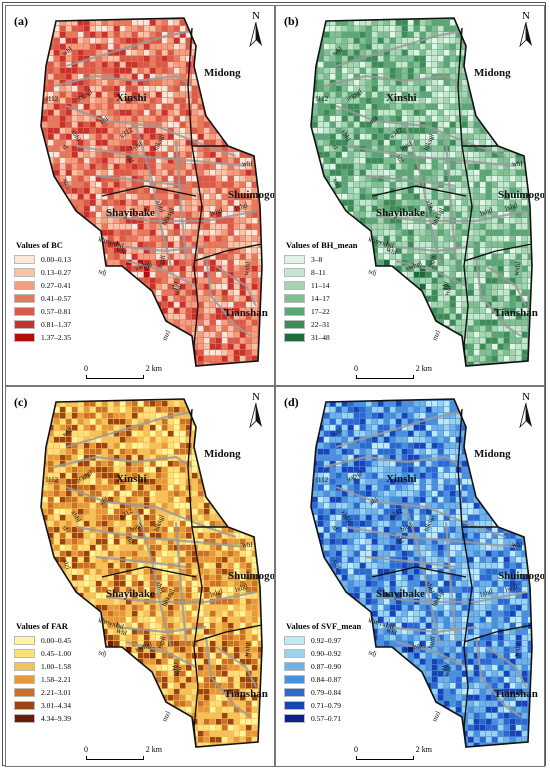  Describe the element at coordinates (373, 501) in the screenshot. I see `road-label: ahl` at that location.